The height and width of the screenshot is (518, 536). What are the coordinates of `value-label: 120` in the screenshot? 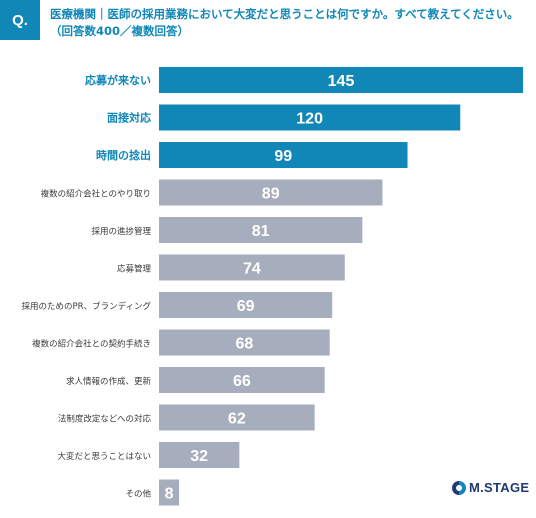 It's located at (309, 119).